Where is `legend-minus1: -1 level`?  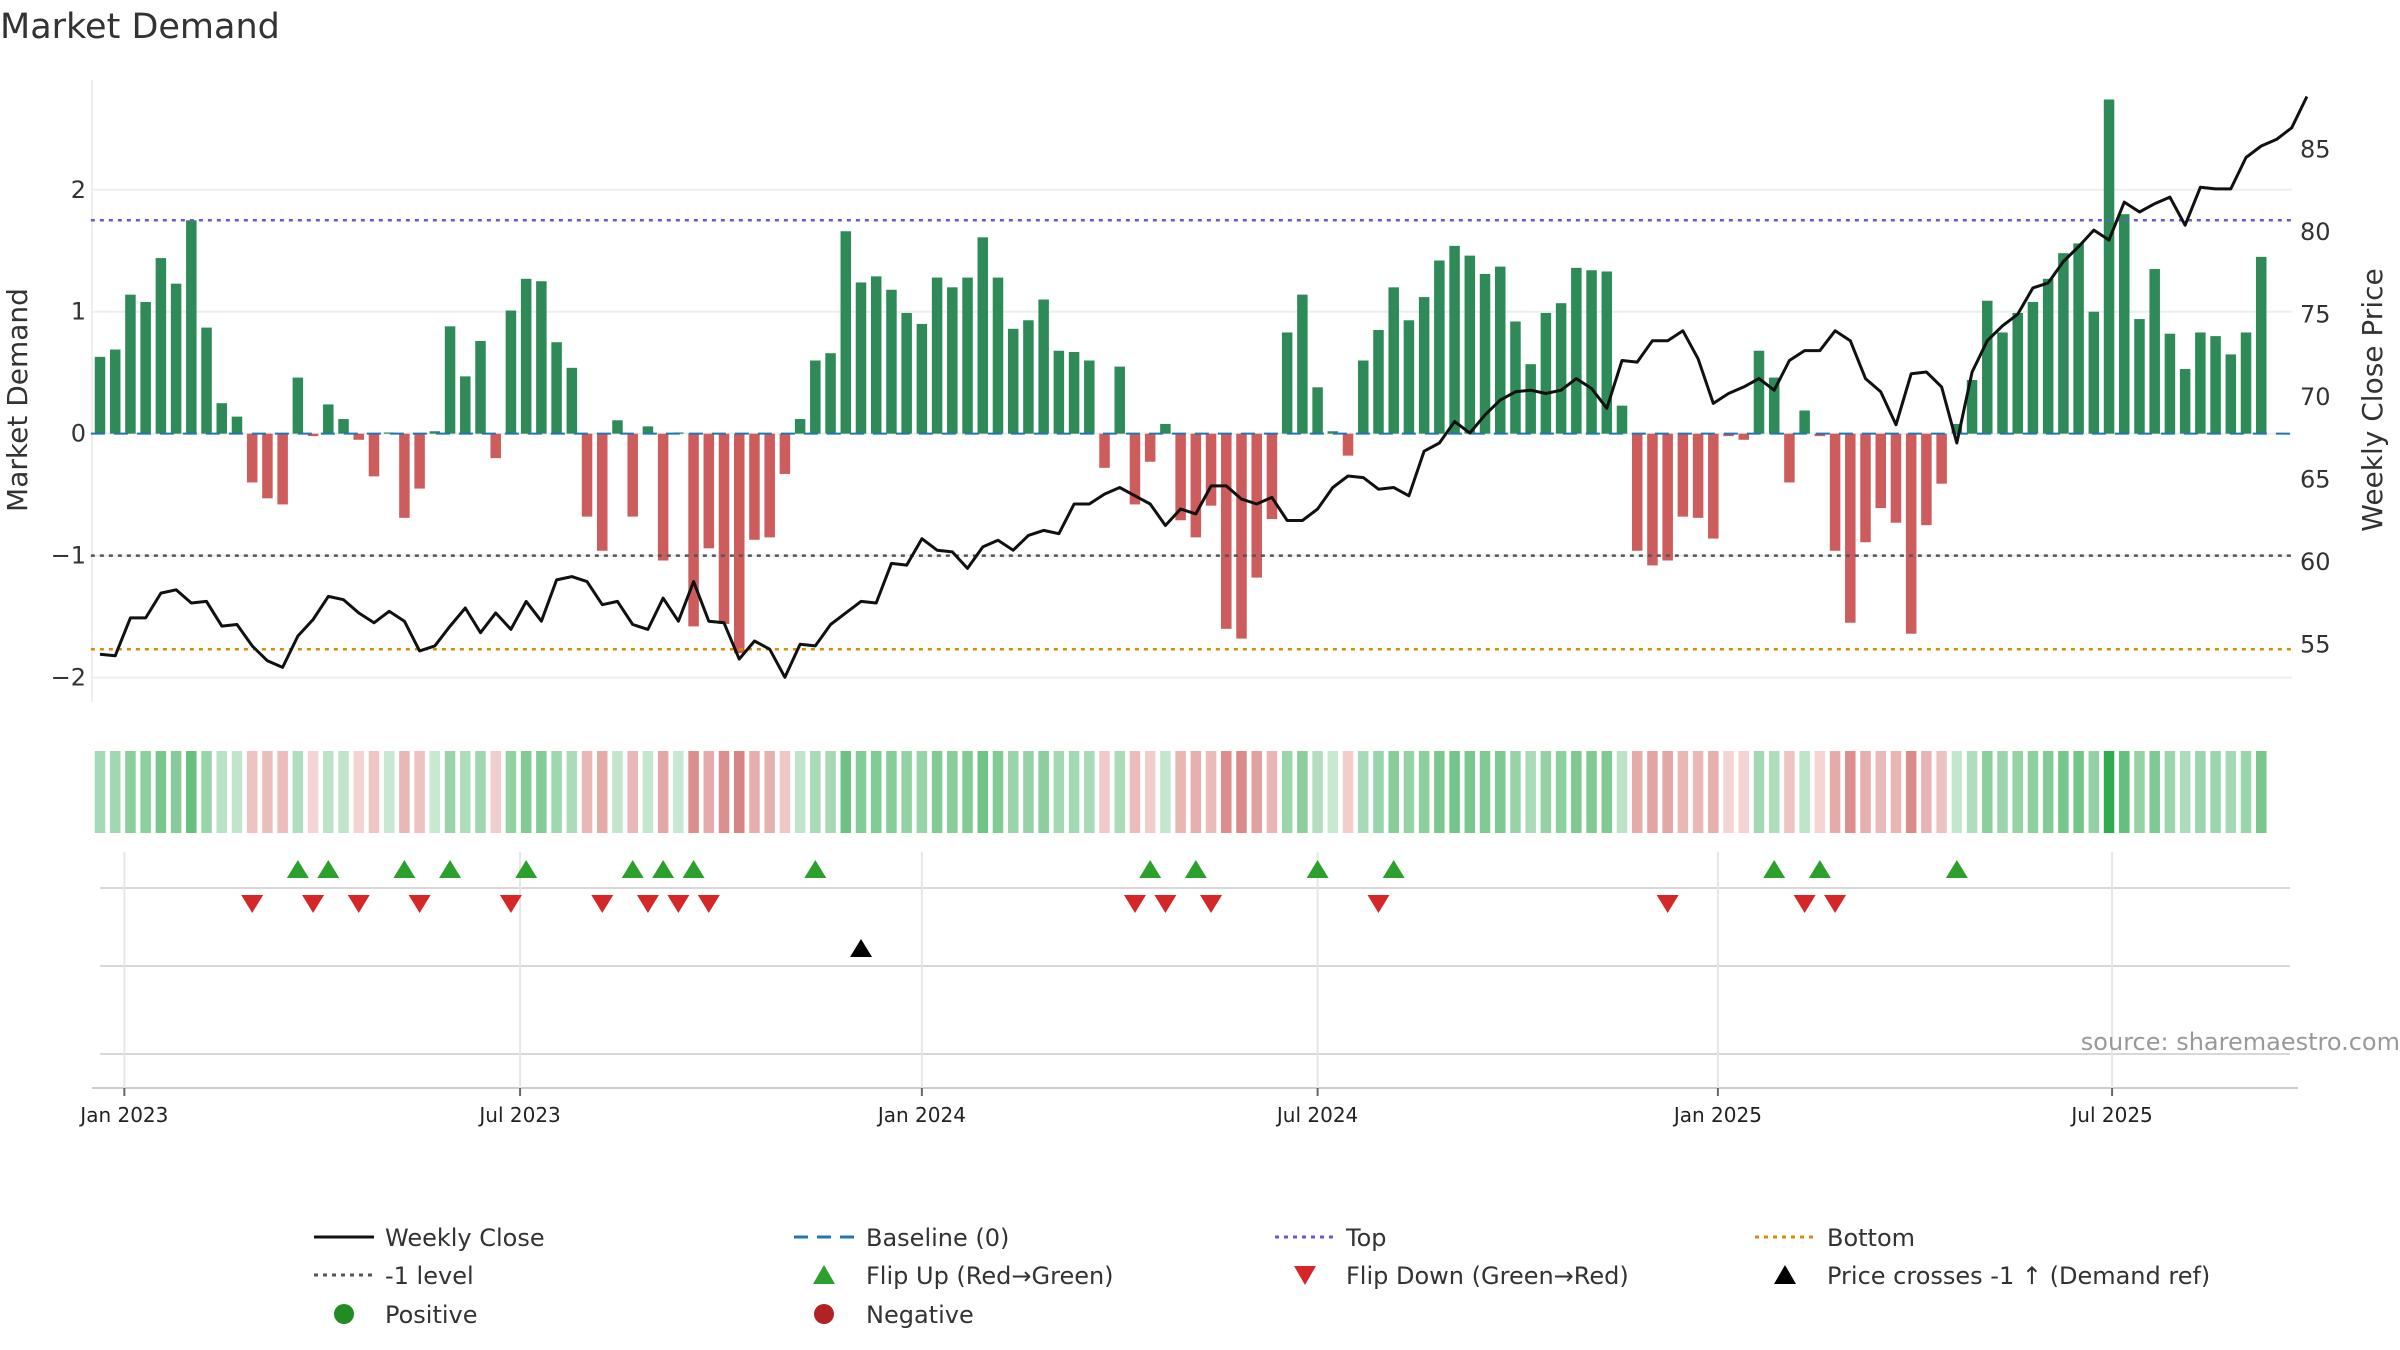
legend-minus1: -1 level is located at coordinates (394, 1276).